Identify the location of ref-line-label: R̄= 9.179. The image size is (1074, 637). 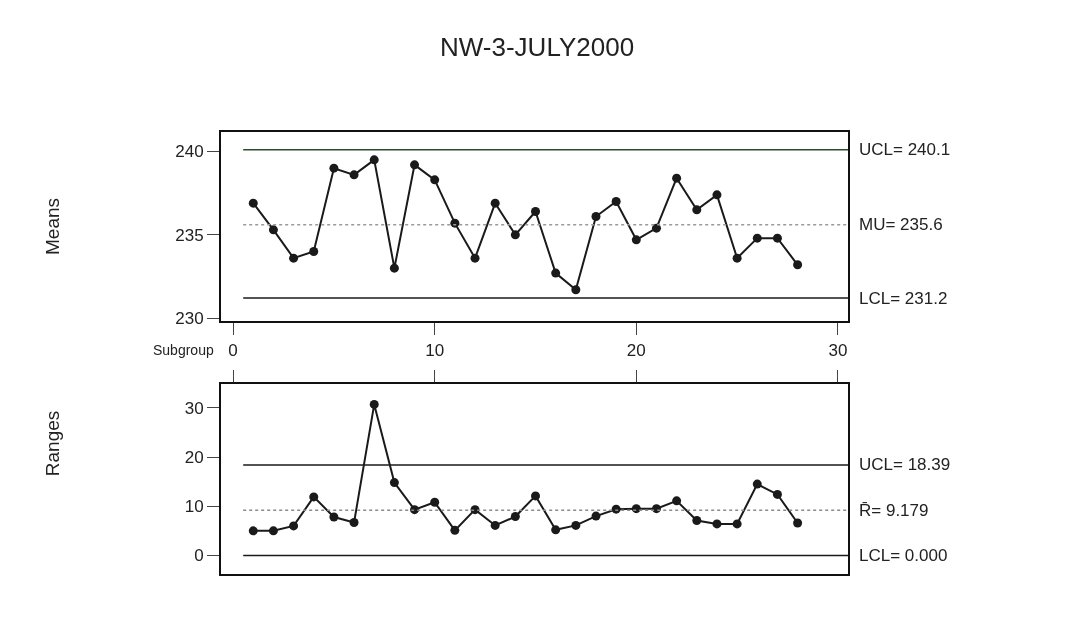
(894, 510).